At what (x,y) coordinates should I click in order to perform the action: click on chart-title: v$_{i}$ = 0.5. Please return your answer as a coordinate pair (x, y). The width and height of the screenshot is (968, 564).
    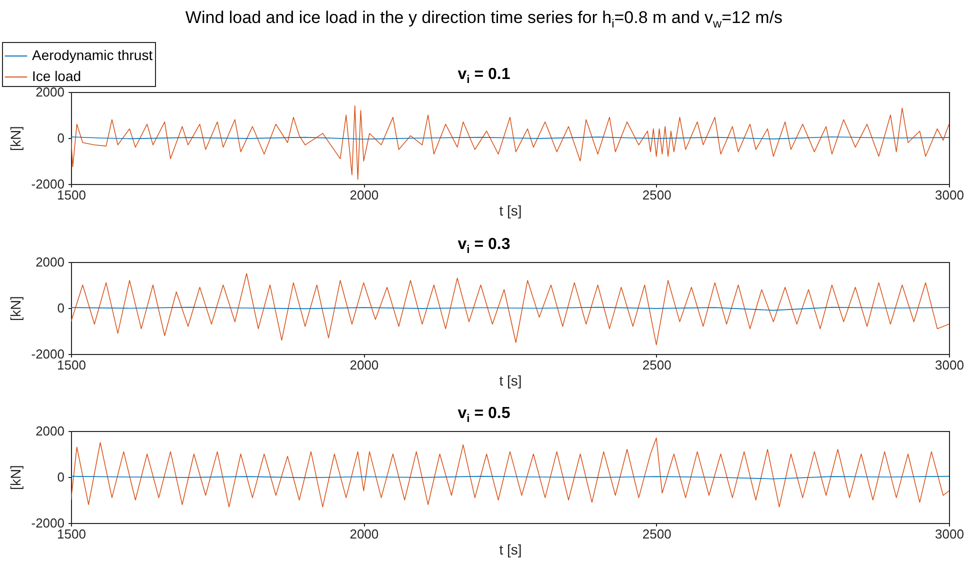
    Looking at the image, I should click on (484, 415).